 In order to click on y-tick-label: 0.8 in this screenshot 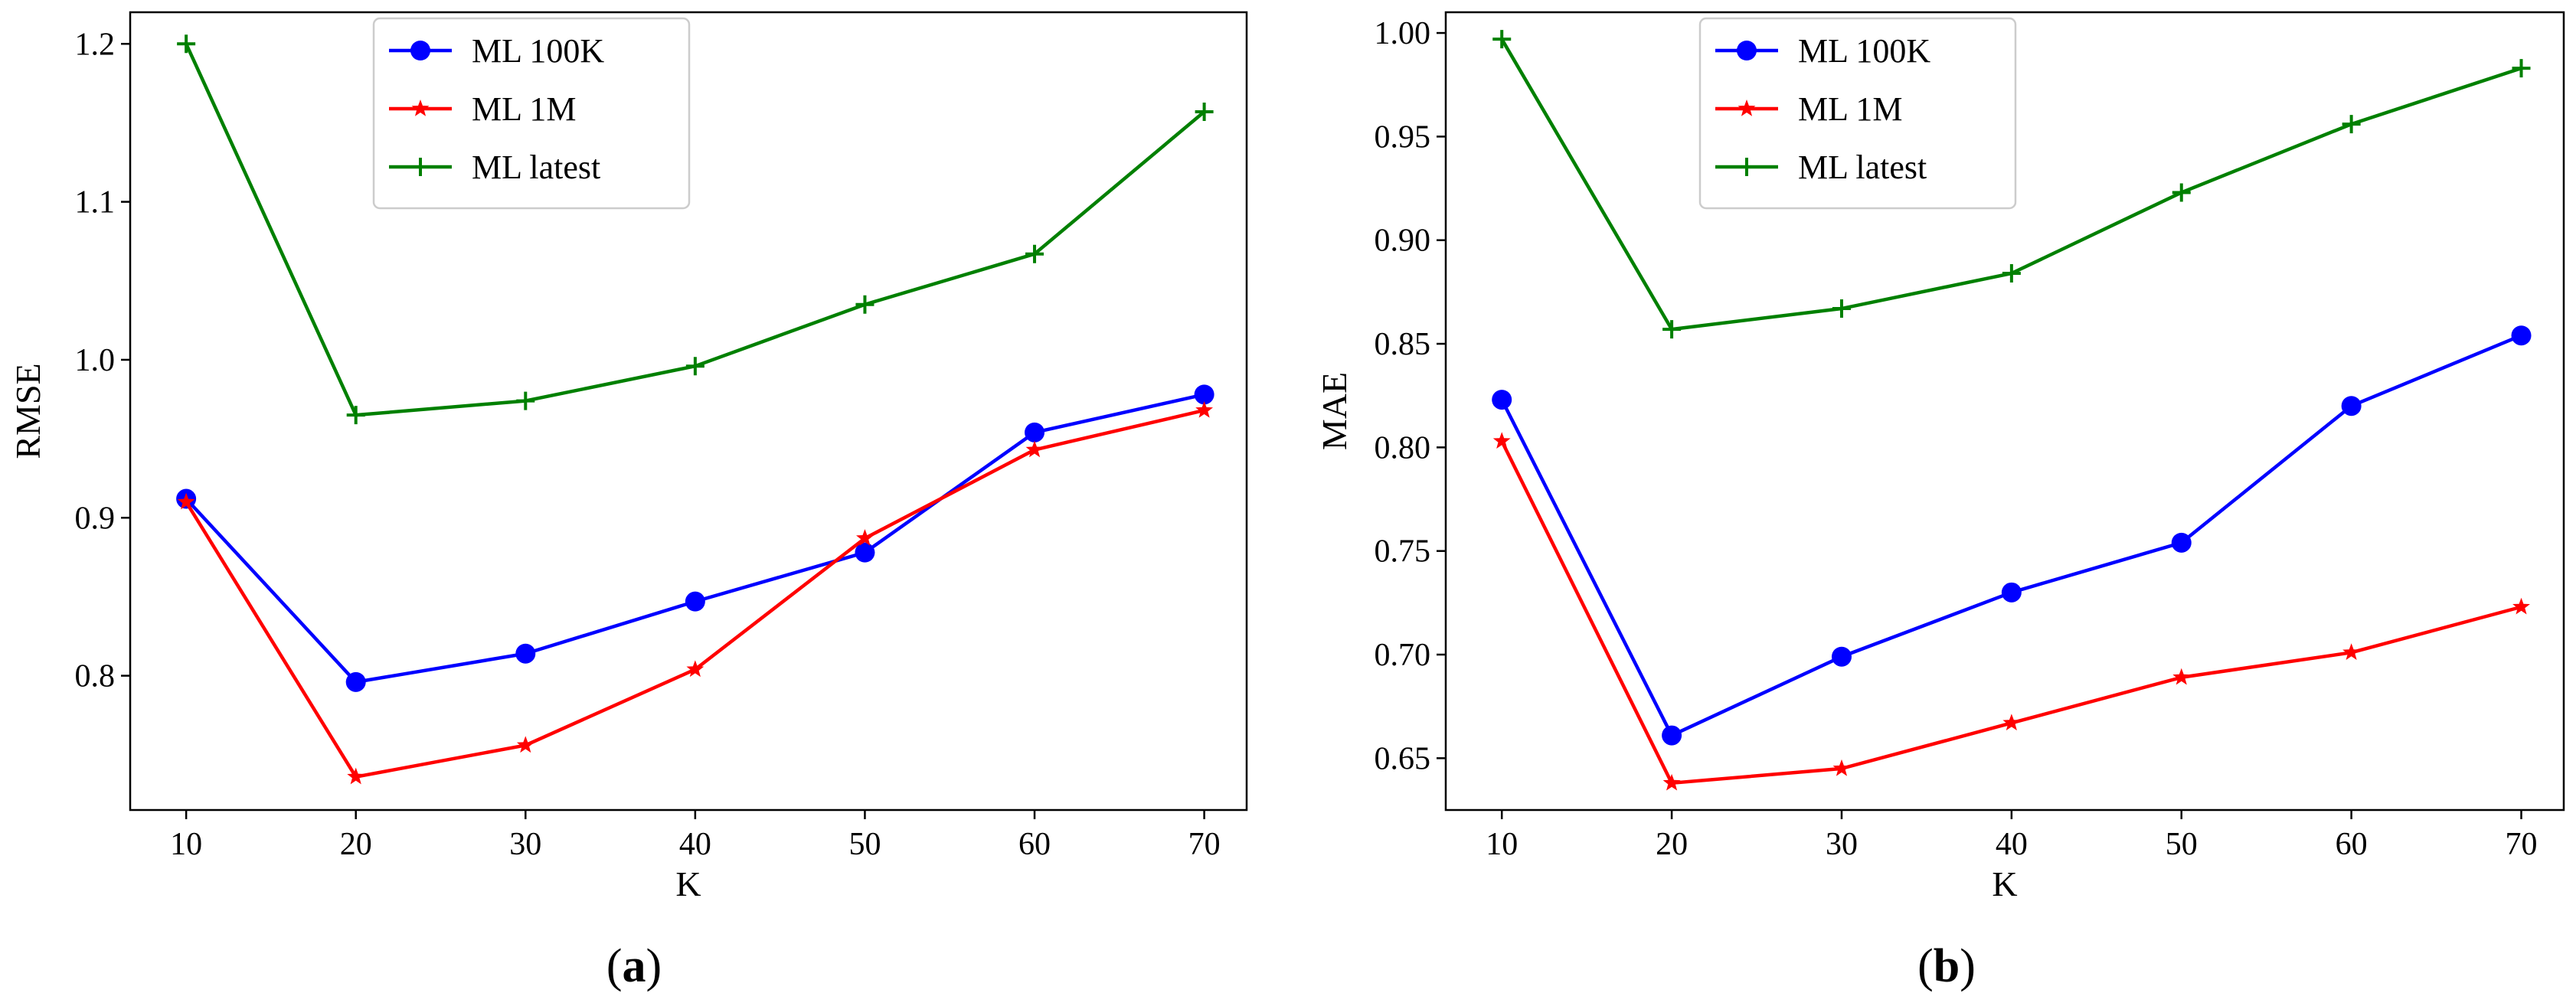, I will do `click(95, 676)`.